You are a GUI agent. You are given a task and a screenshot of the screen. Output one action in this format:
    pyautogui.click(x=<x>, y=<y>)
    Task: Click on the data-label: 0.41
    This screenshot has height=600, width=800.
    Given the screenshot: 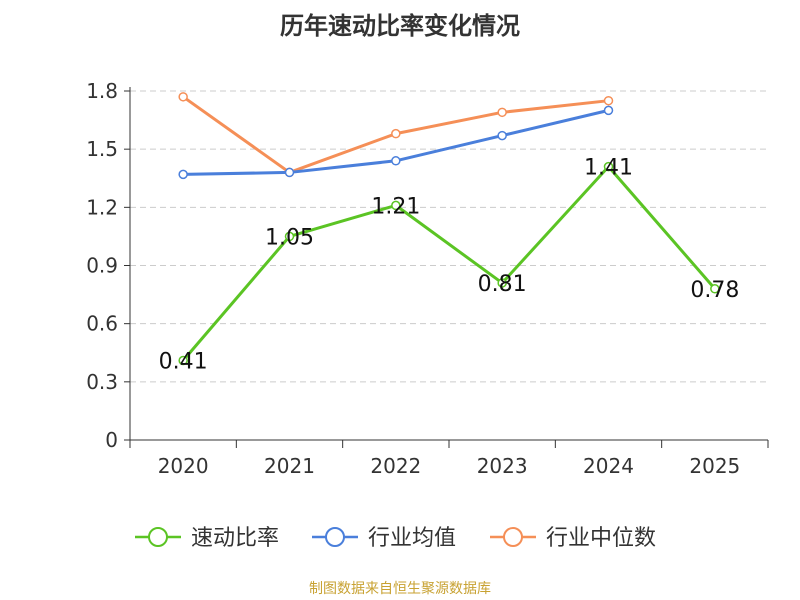 What is the action you would take?
    pyautogui.click(x=183, y=362)
    